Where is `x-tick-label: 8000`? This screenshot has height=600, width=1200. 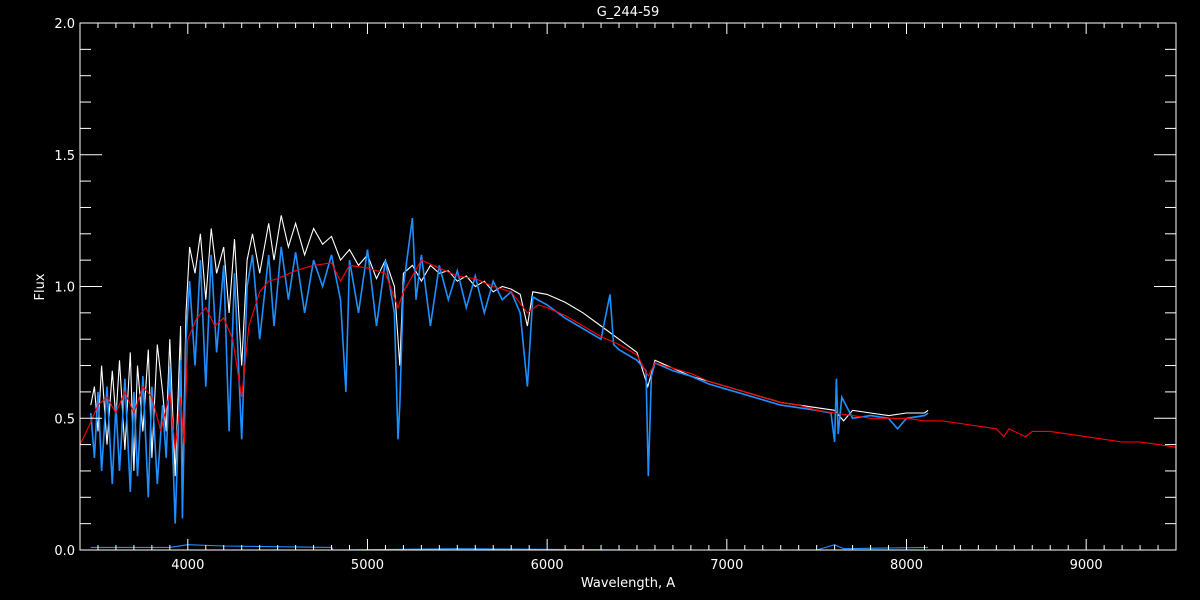
x-tick-label: 8000 is located at coordinates (906, 565).